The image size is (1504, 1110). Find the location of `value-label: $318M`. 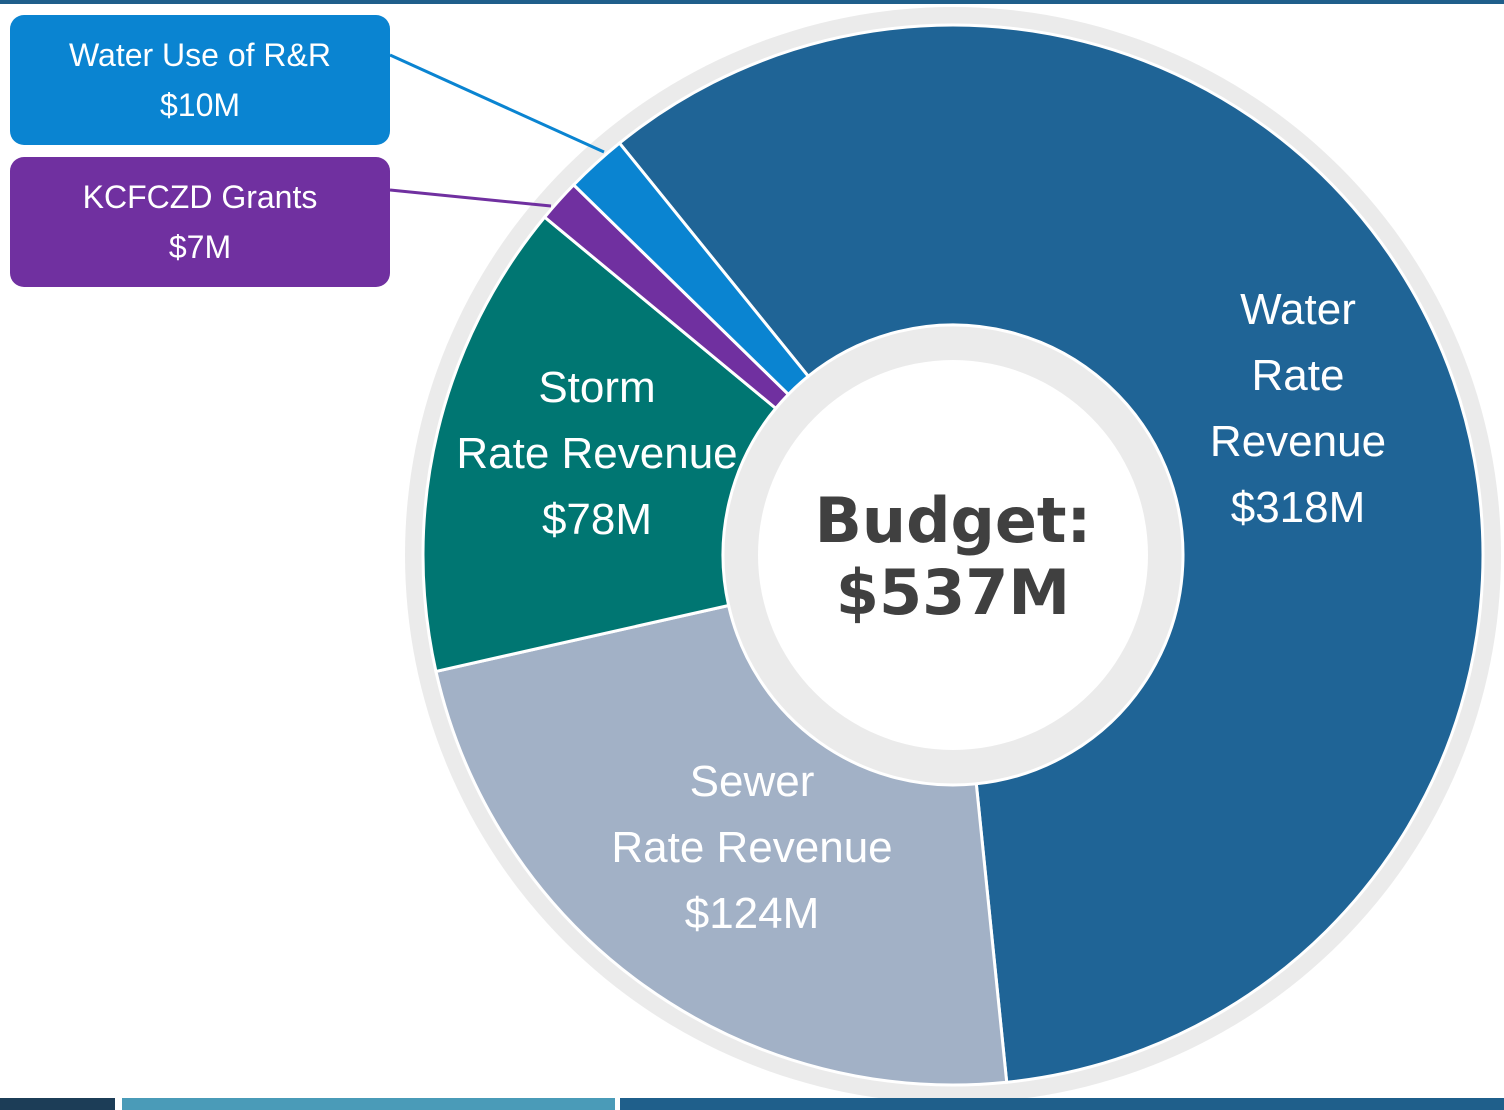

value-label: $318M is located at coordinates (1298, 507).